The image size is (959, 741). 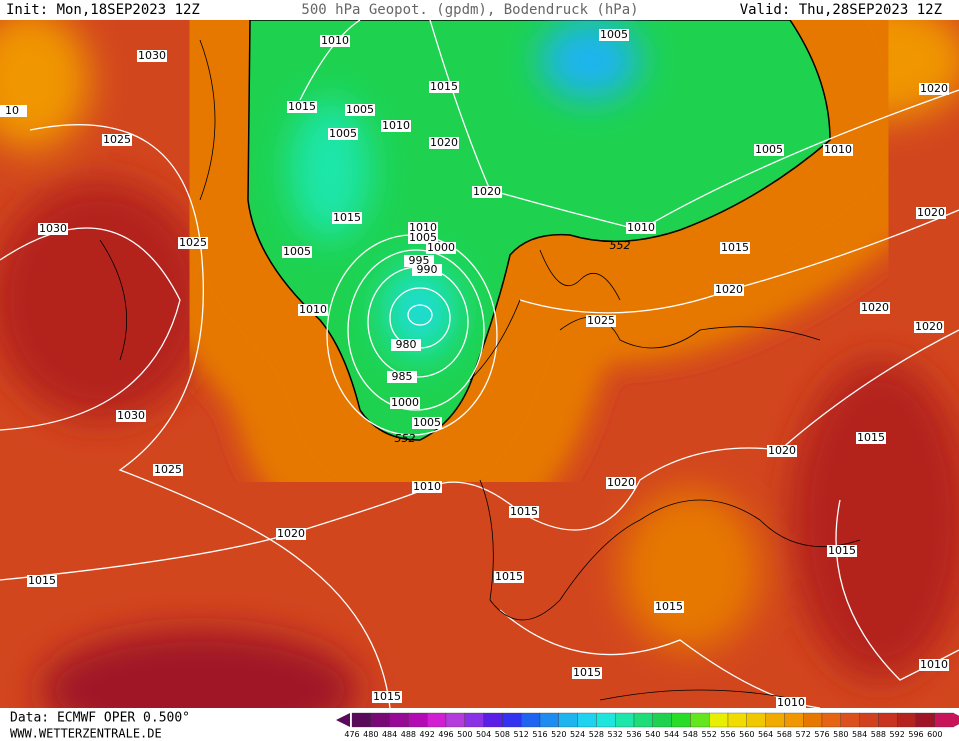 What do you see at coordinates (100, 718) in the screenshot?
I see `data-source: Data: ECMWF OPER 0.500°` at bounding box center [100, 718].